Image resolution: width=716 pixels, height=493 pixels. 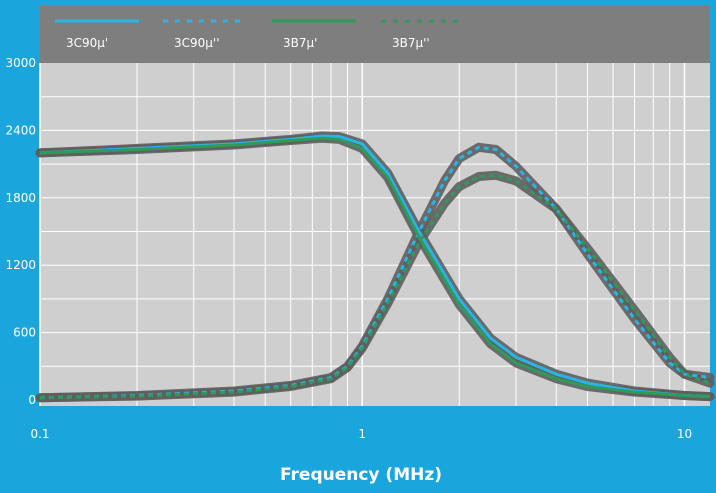 What do you see at coordinates (197, 43) in the screenshot?
I see `legend-label: 3C90μ''` at bounding box center [197, 43].